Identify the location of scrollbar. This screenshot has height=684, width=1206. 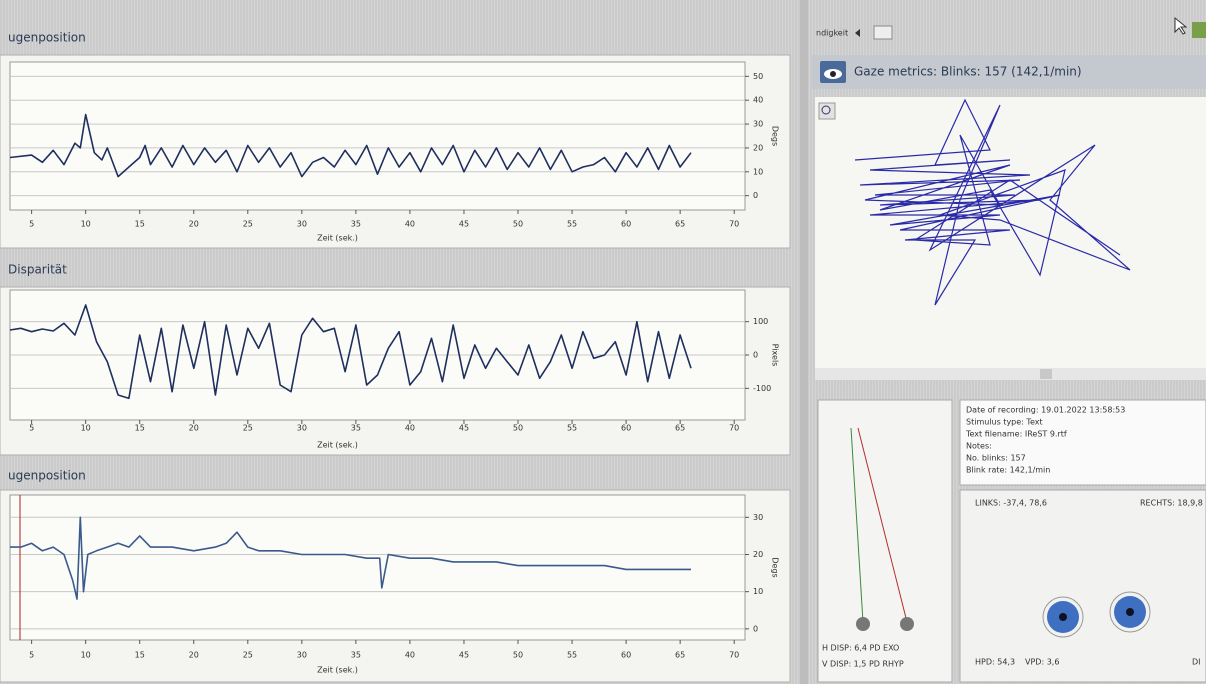
(1010, 374).